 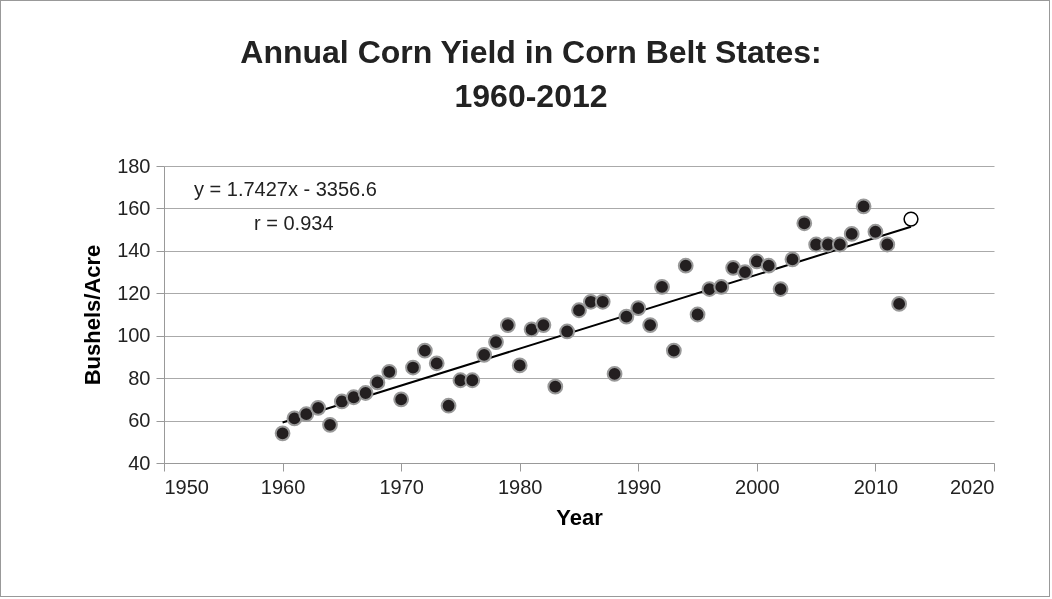 I want to click on x-axis-title: Year, so click(x=580, y=517).